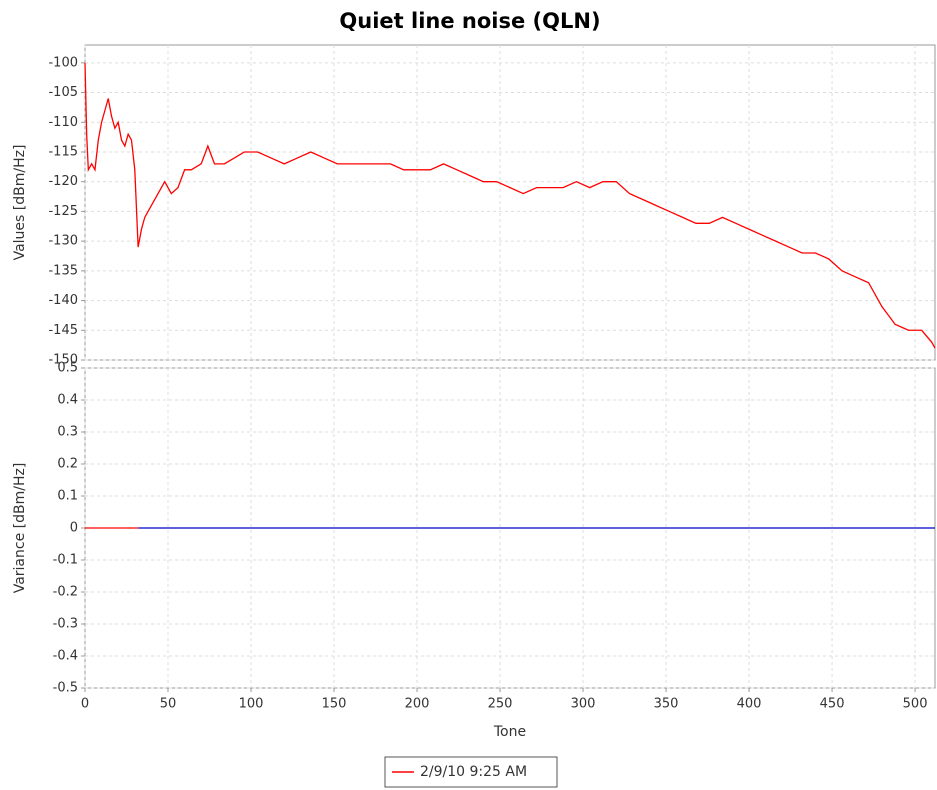 This screenshot has height=790, width=937. I want to click on x-tick-label: 50, so click(168, 704).